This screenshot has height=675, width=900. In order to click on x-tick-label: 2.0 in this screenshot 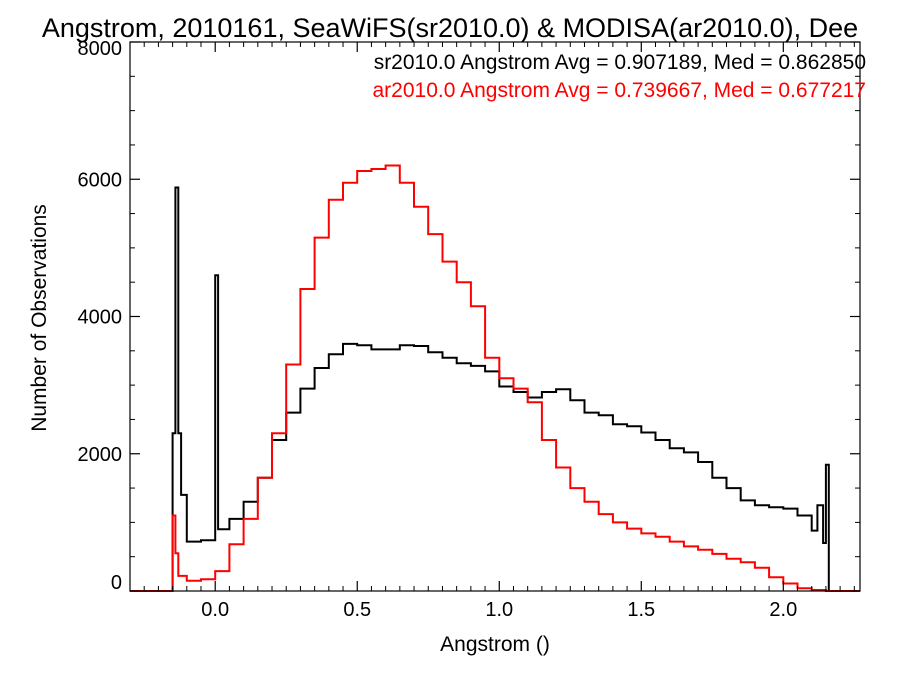, I will do `click(783, 610)`.